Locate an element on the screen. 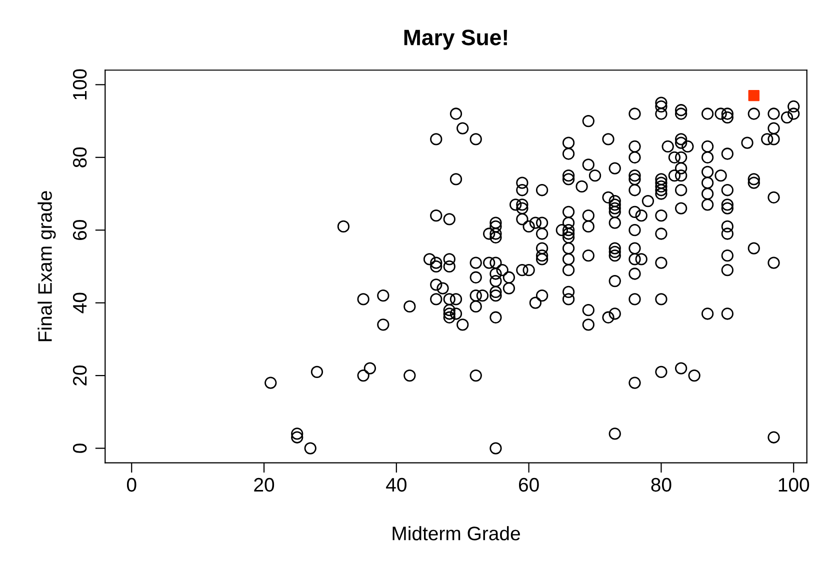 The image size is (815, 561). x-tick-label: 60 is located at coordinates (528, 485).